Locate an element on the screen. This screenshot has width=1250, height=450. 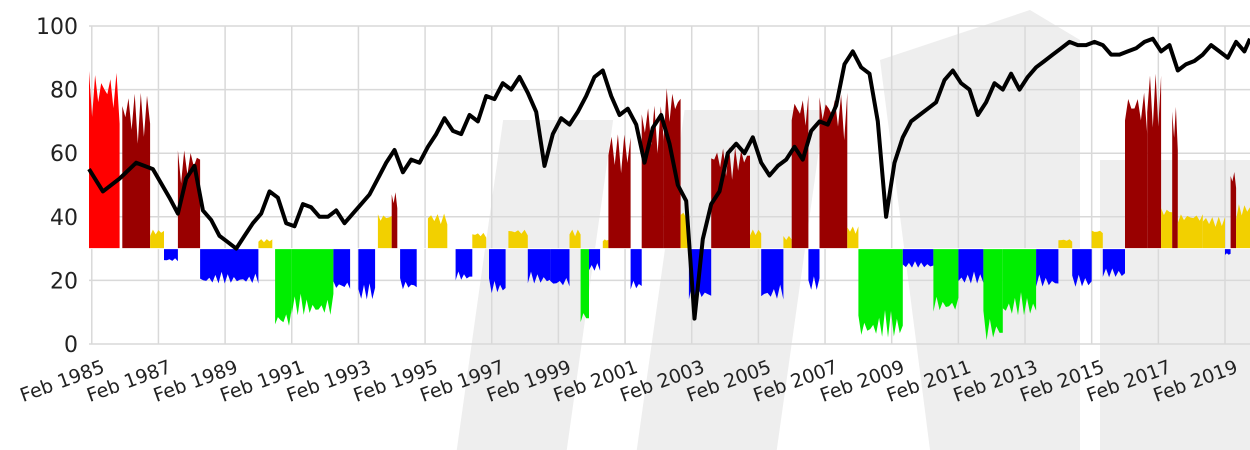
band-red is located at coordinates (104, 160).